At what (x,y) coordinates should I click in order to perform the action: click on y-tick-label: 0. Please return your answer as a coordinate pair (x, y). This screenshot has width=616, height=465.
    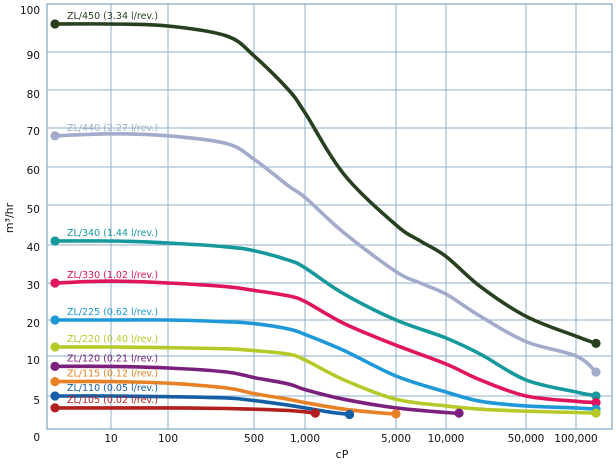
    Looking at the image, I should click on (36, 438).